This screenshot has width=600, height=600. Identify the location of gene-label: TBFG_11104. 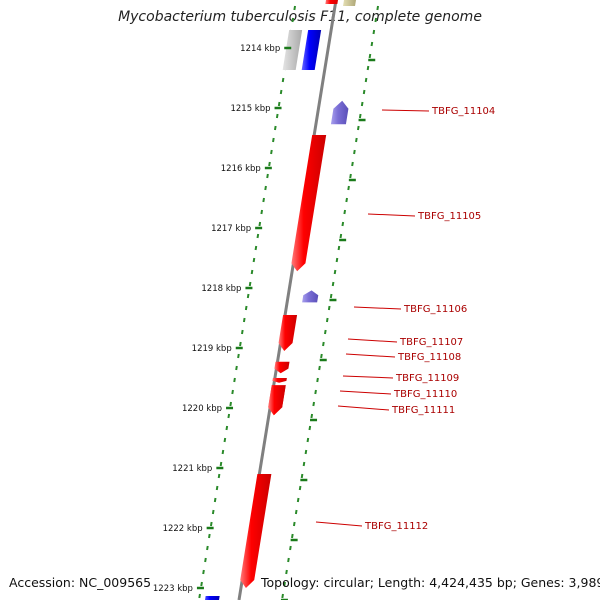
(463, 111).